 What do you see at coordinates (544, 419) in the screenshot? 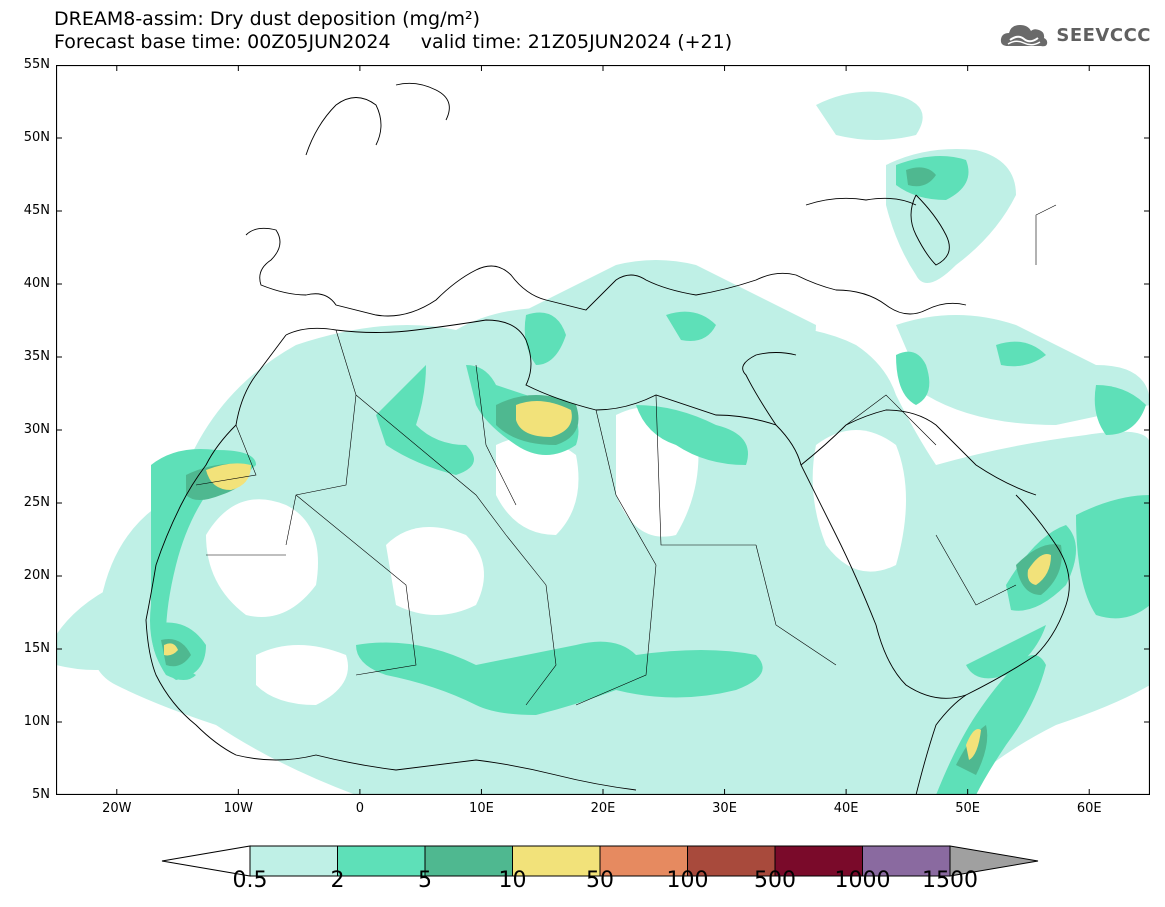
I see `dust-peak-libya` at bounding box center [544, 419].